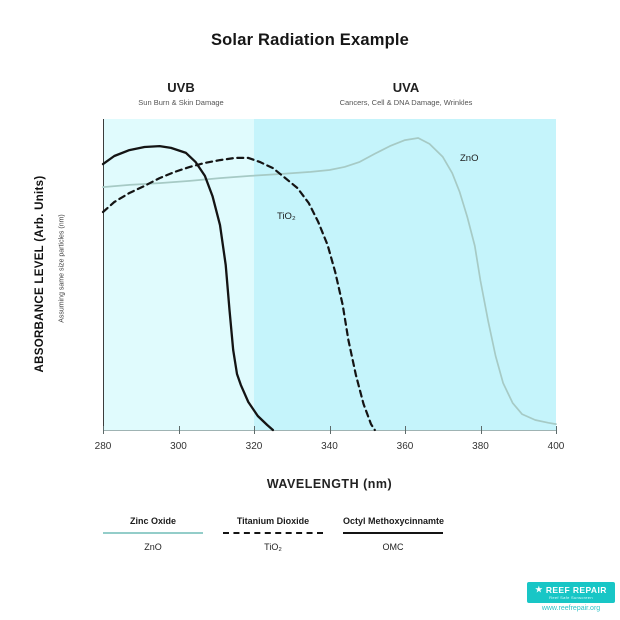 This screenshot has height=620, width=620. What do you see at coordinates (40, 274) in the screenshot?
I see `y-axis-title: ABSORBANCE LEVEL (Arb. Units)` at bounding box center [40, 274].